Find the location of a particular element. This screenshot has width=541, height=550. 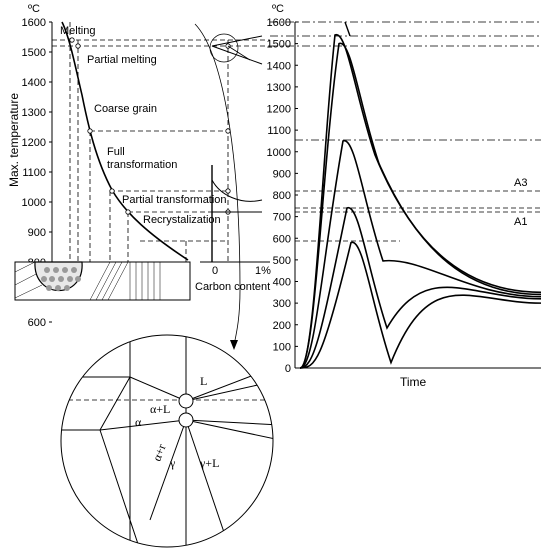

arrow-head is located at coordinates (234, 345).